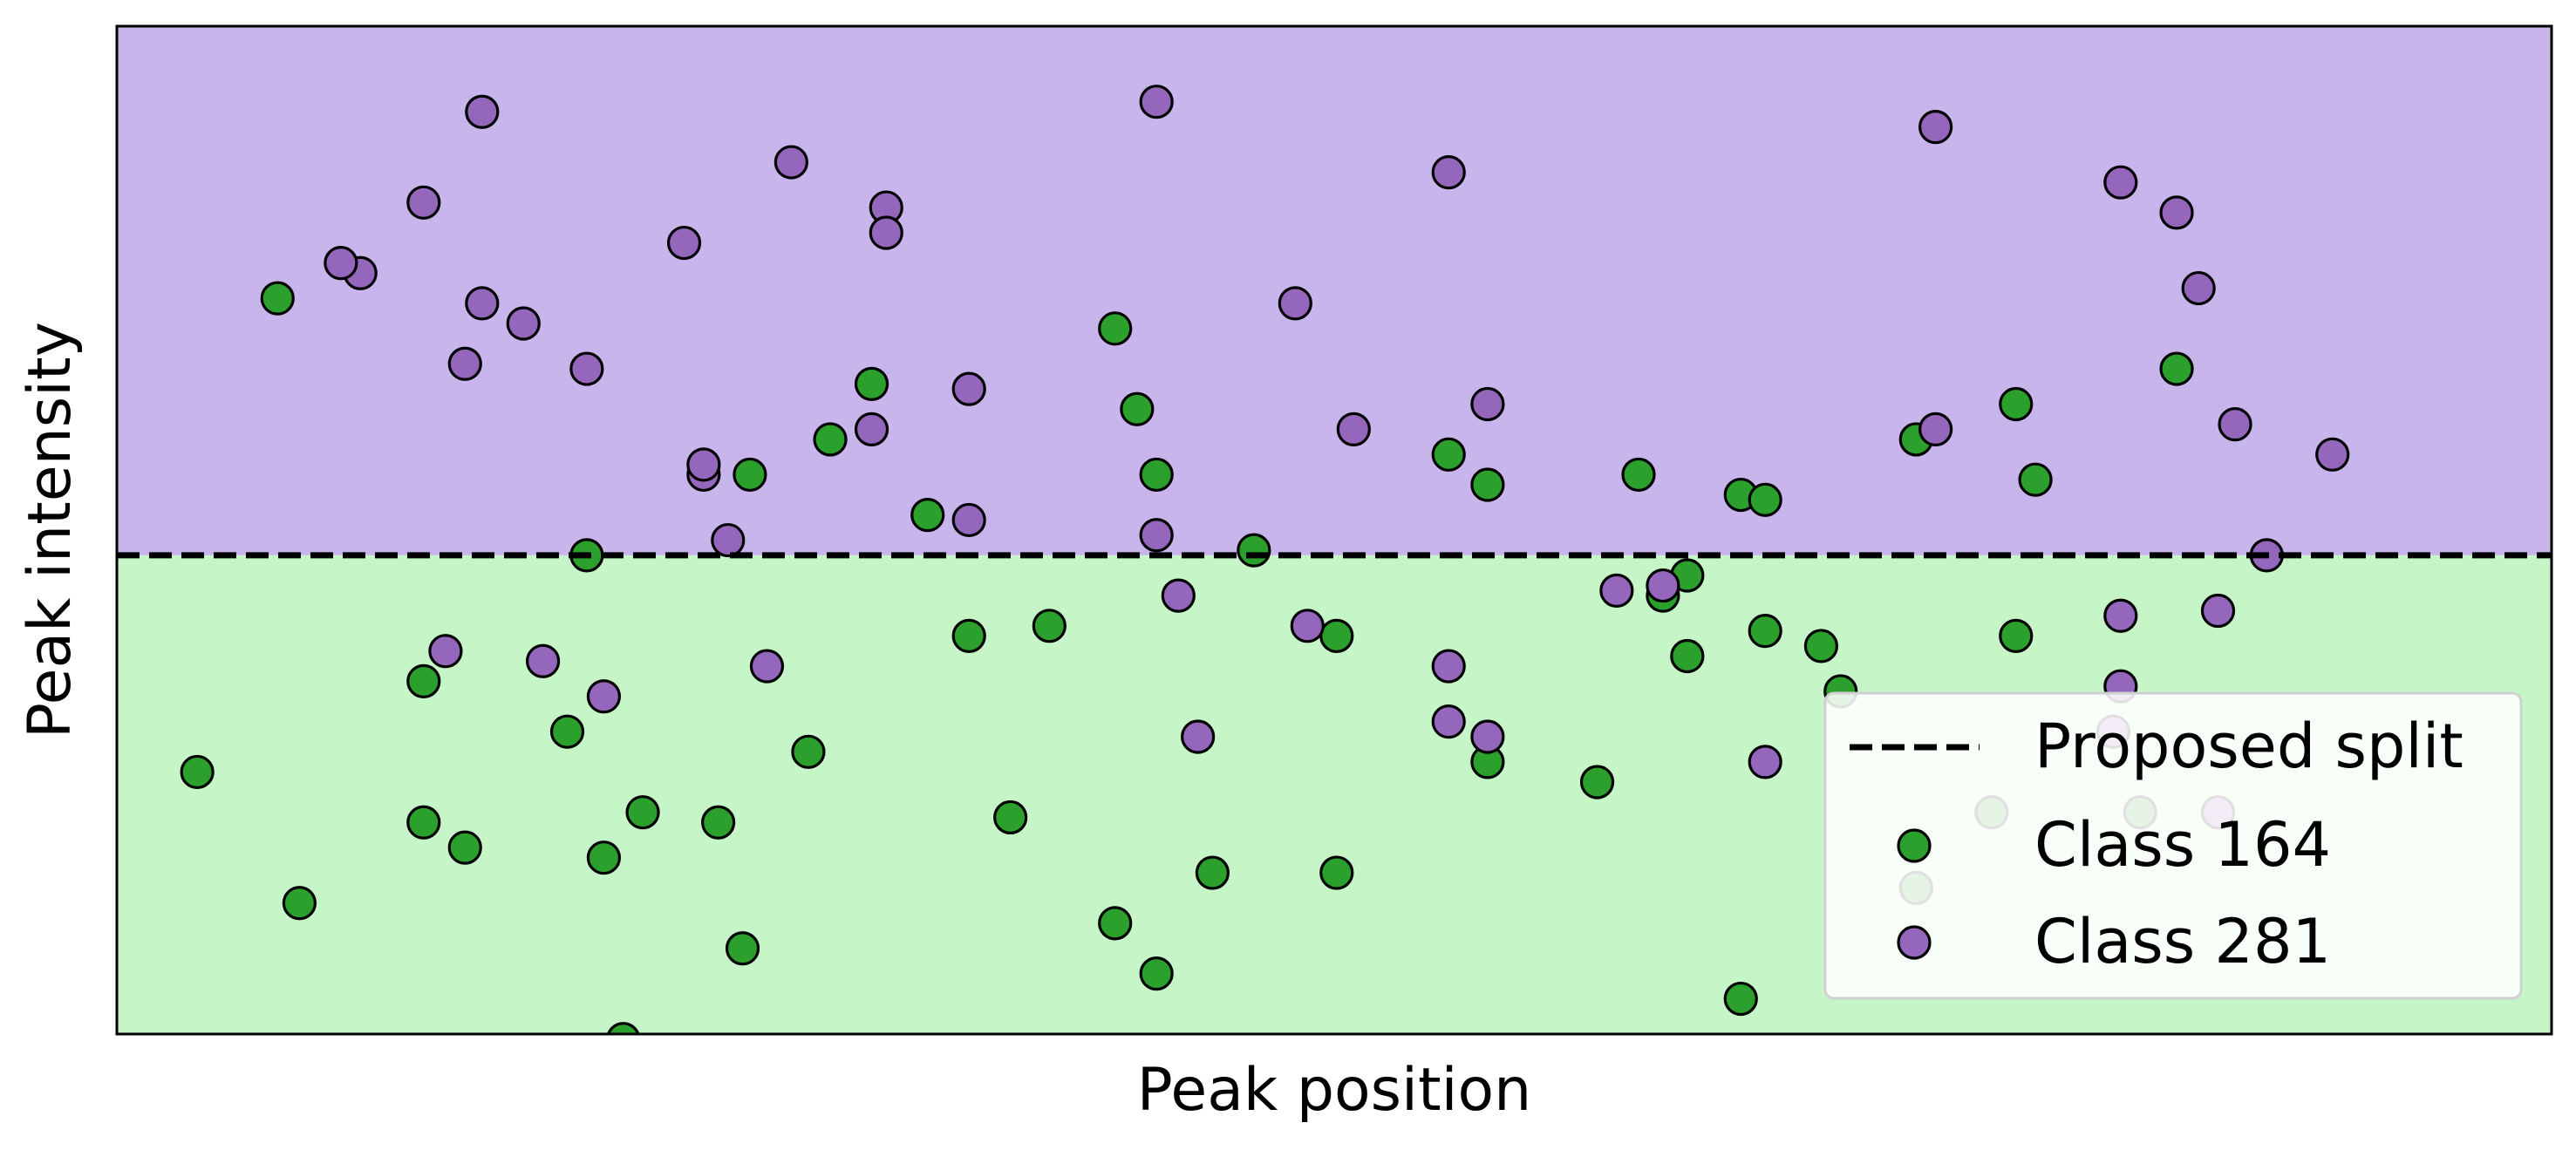 The width and height of the screenshot is (2576, 1150). I want to click on legend-class-164-marker, so click(1915, 845).